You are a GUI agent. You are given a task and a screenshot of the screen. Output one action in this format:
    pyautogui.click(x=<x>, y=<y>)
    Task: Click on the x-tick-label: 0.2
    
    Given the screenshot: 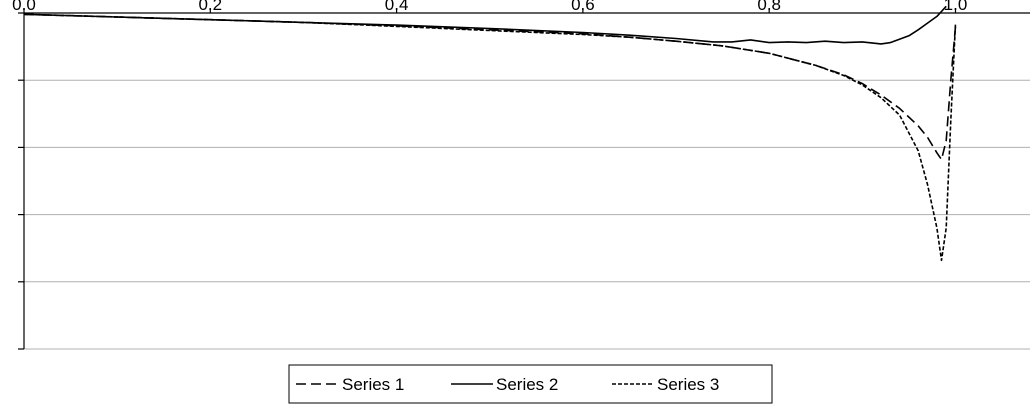 What is the action you would take?
    pyautogui.click(x=210, y=7)
    